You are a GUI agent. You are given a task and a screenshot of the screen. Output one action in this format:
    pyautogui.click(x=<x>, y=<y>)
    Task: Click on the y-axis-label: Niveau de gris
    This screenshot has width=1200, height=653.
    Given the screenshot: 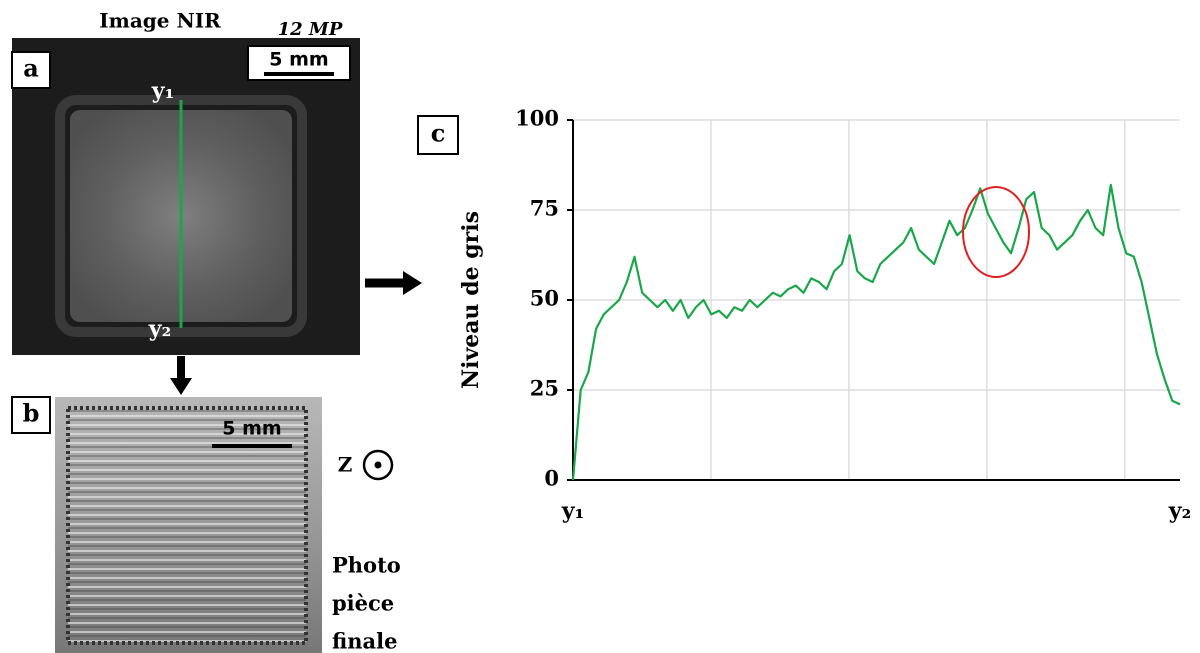 What is the action you would take?
    pyautogui.click(x=471, y=300)
    